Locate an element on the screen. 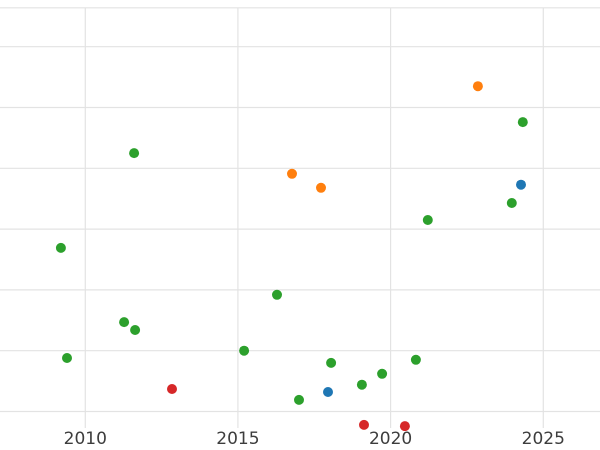 Image resolution: width=600 pixels, height=450 pixels. x-tick-label: 2010 is located at coordinates (85, 439).